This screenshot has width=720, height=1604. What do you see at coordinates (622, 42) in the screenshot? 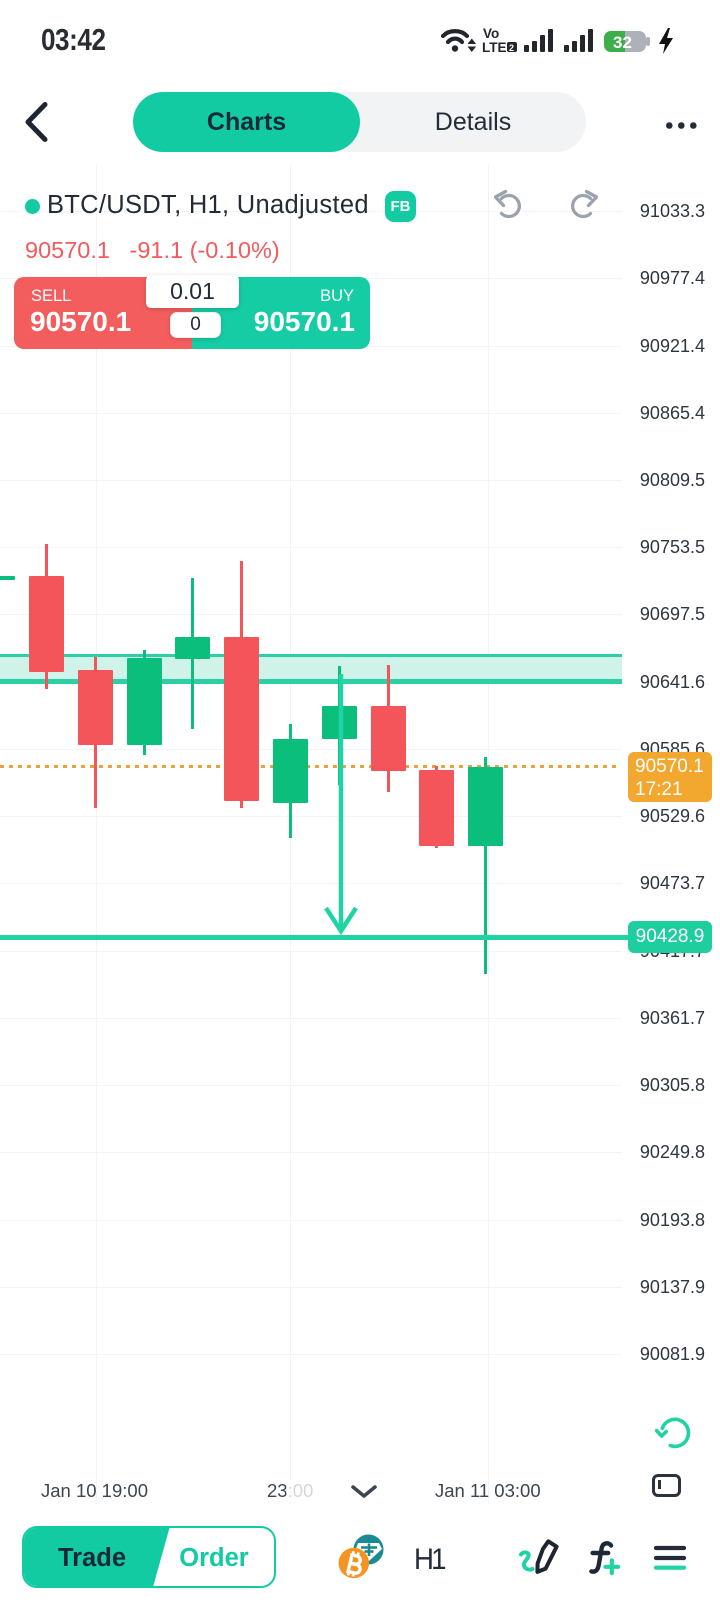
I see `svg-text: 32` at bounding box center [622, 42].